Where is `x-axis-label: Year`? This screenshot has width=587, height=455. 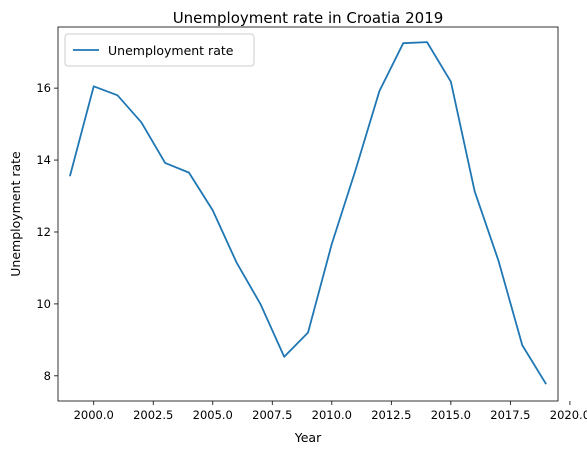 x-axis-label: Year is located at coordinates (308, 437).